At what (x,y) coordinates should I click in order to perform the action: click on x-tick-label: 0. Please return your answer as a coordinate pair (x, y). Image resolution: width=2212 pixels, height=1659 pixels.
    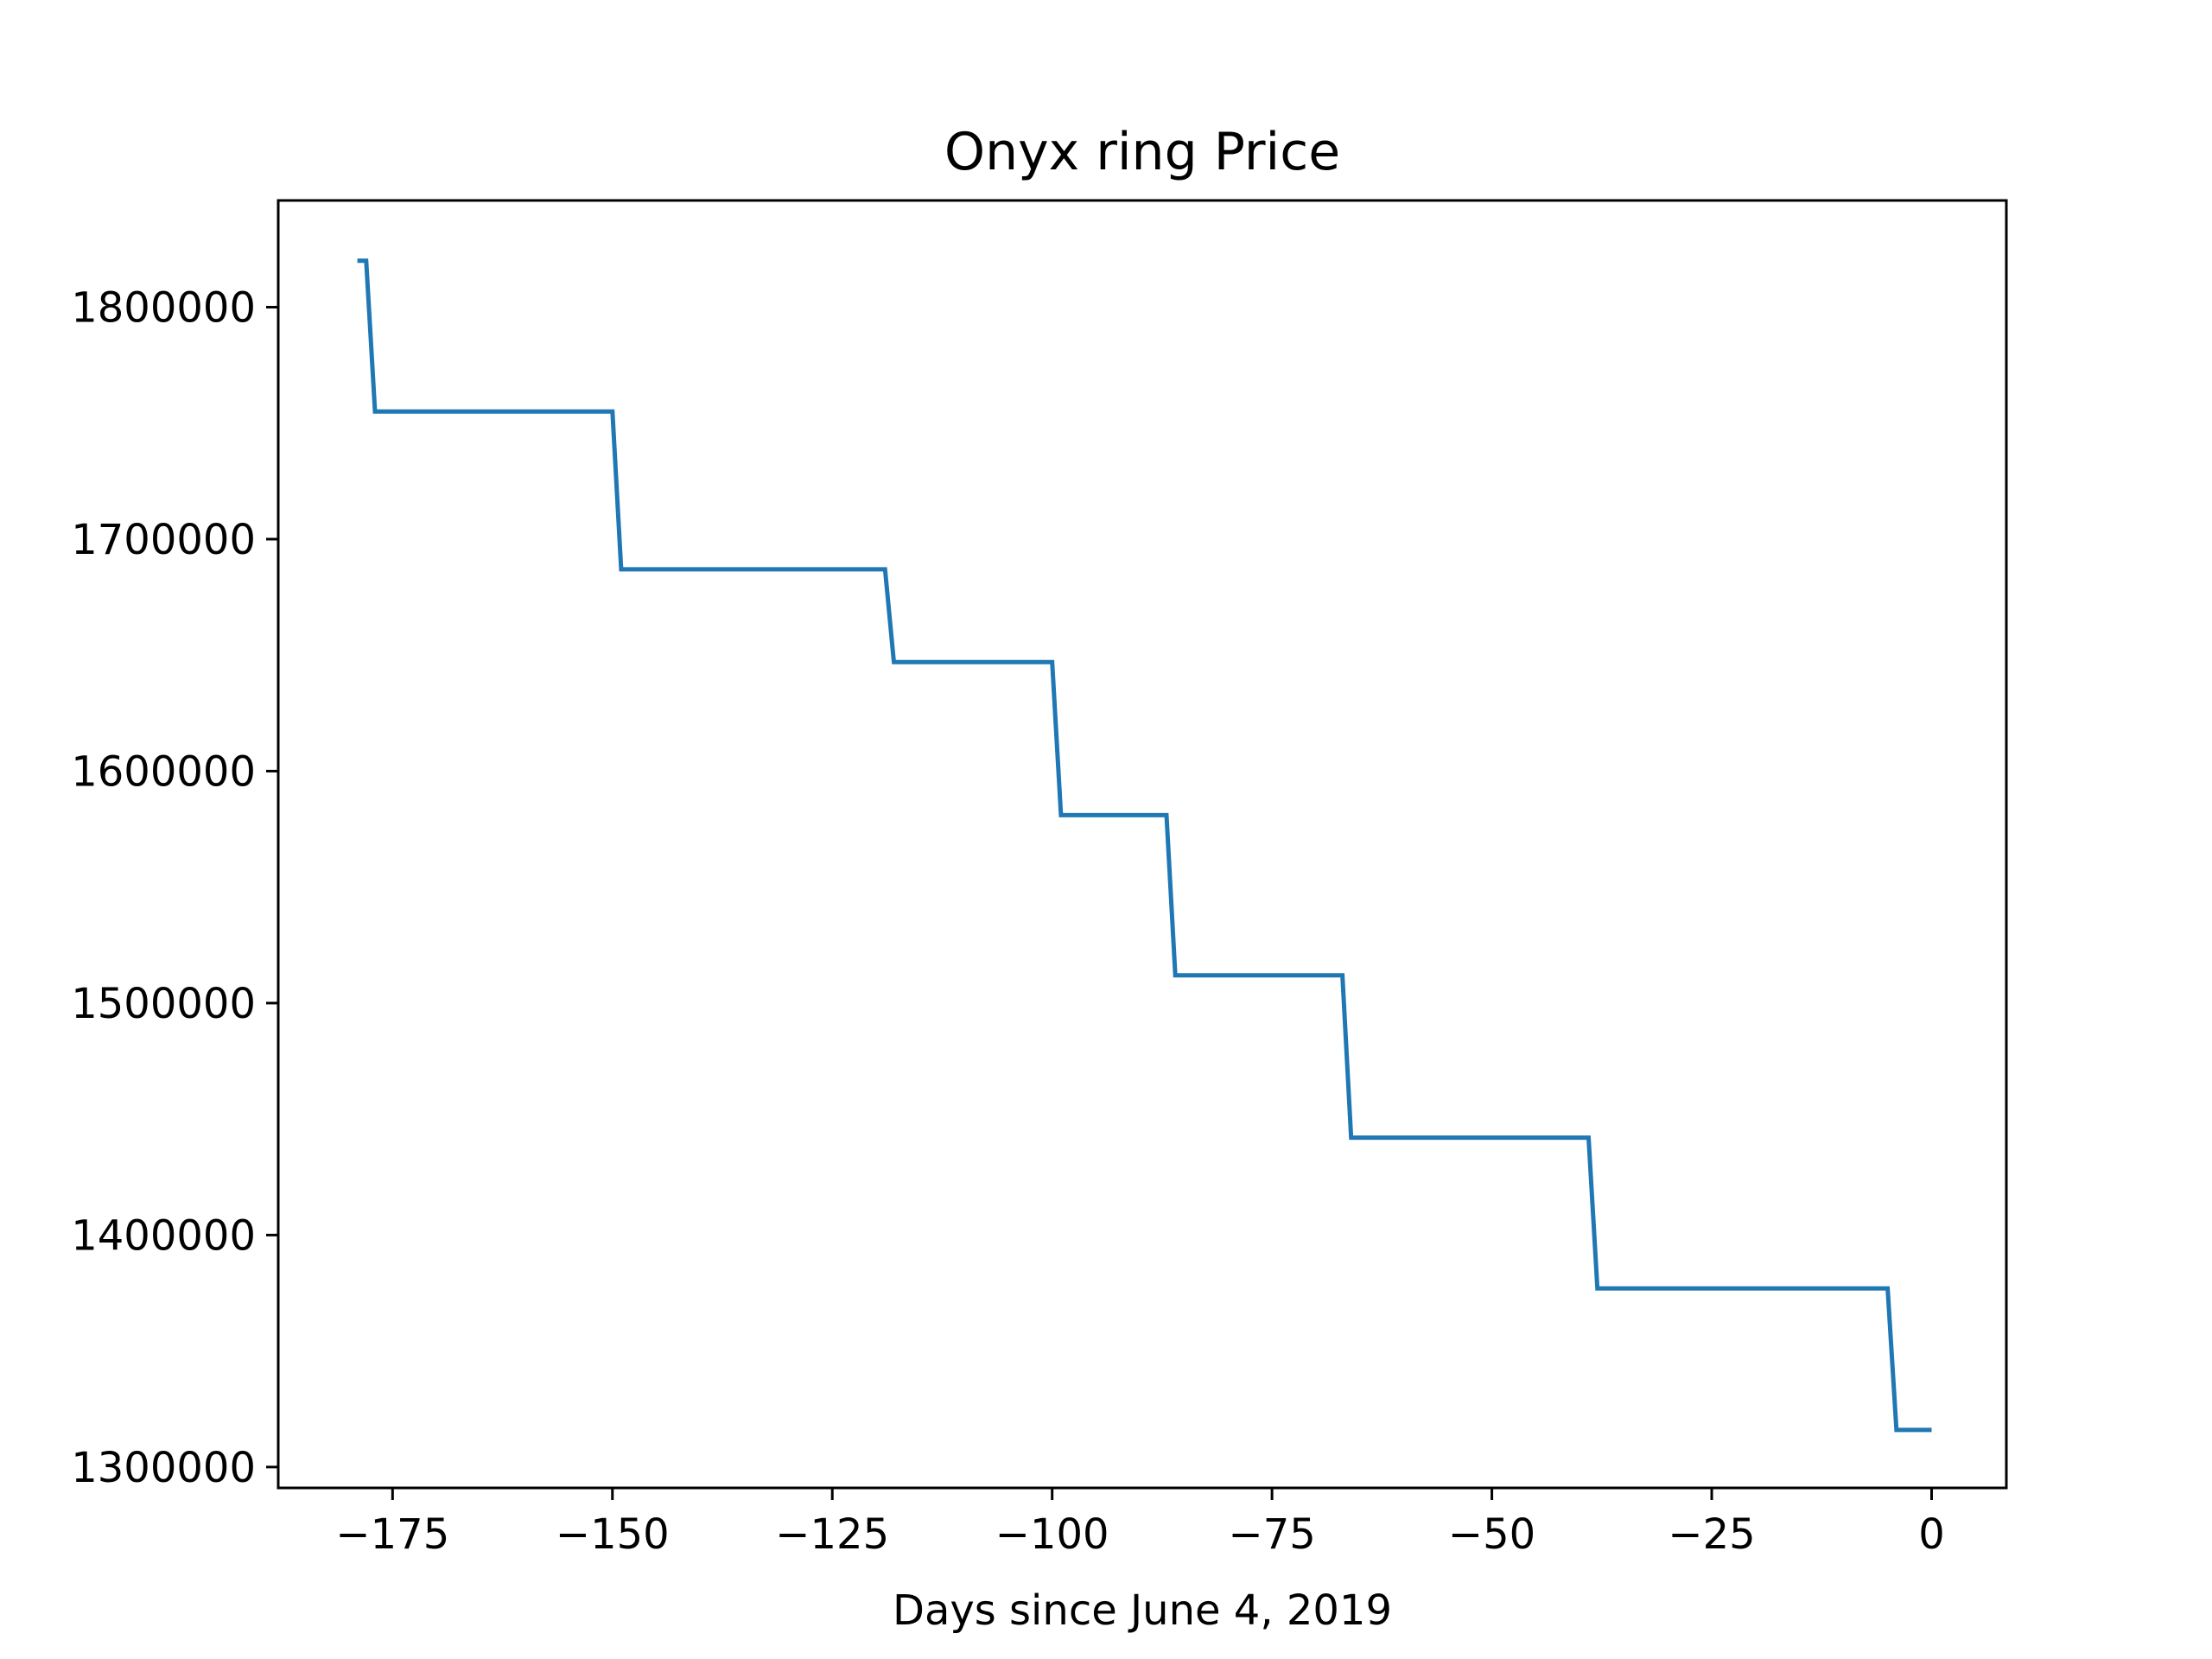
    Looking at the image, I should click on (1931, 1534).